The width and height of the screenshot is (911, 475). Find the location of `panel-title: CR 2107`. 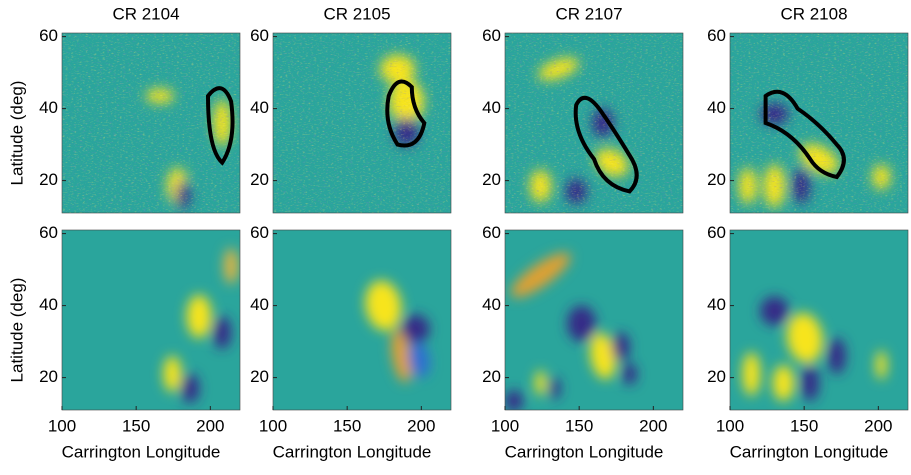

panel-title: CR 2107 is located at coordinates (588, 13).